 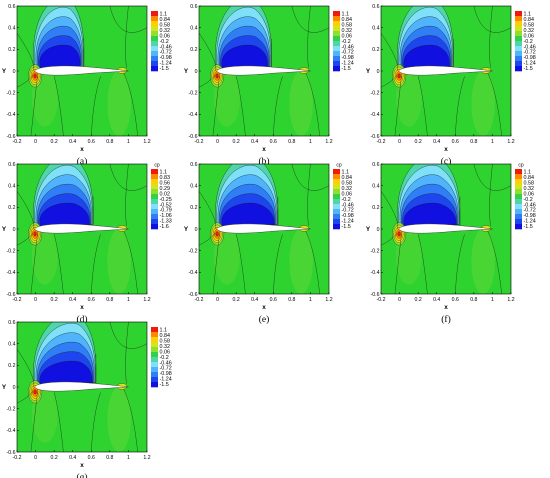 I want to click on y-tick-label: -0.4, so click(x=11, y=115).